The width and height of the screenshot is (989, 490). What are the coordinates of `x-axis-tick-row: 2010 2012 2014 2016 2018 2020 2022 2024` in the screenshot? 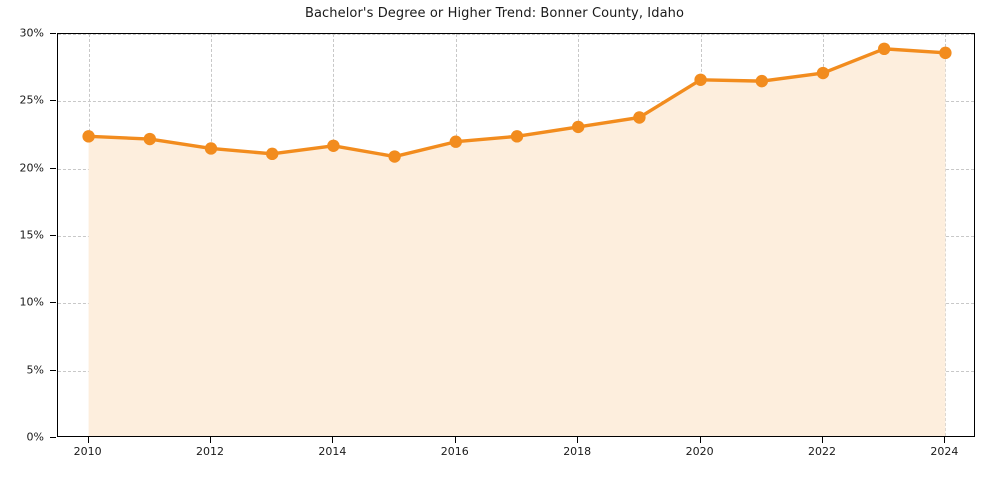 It's located at (494, 459).